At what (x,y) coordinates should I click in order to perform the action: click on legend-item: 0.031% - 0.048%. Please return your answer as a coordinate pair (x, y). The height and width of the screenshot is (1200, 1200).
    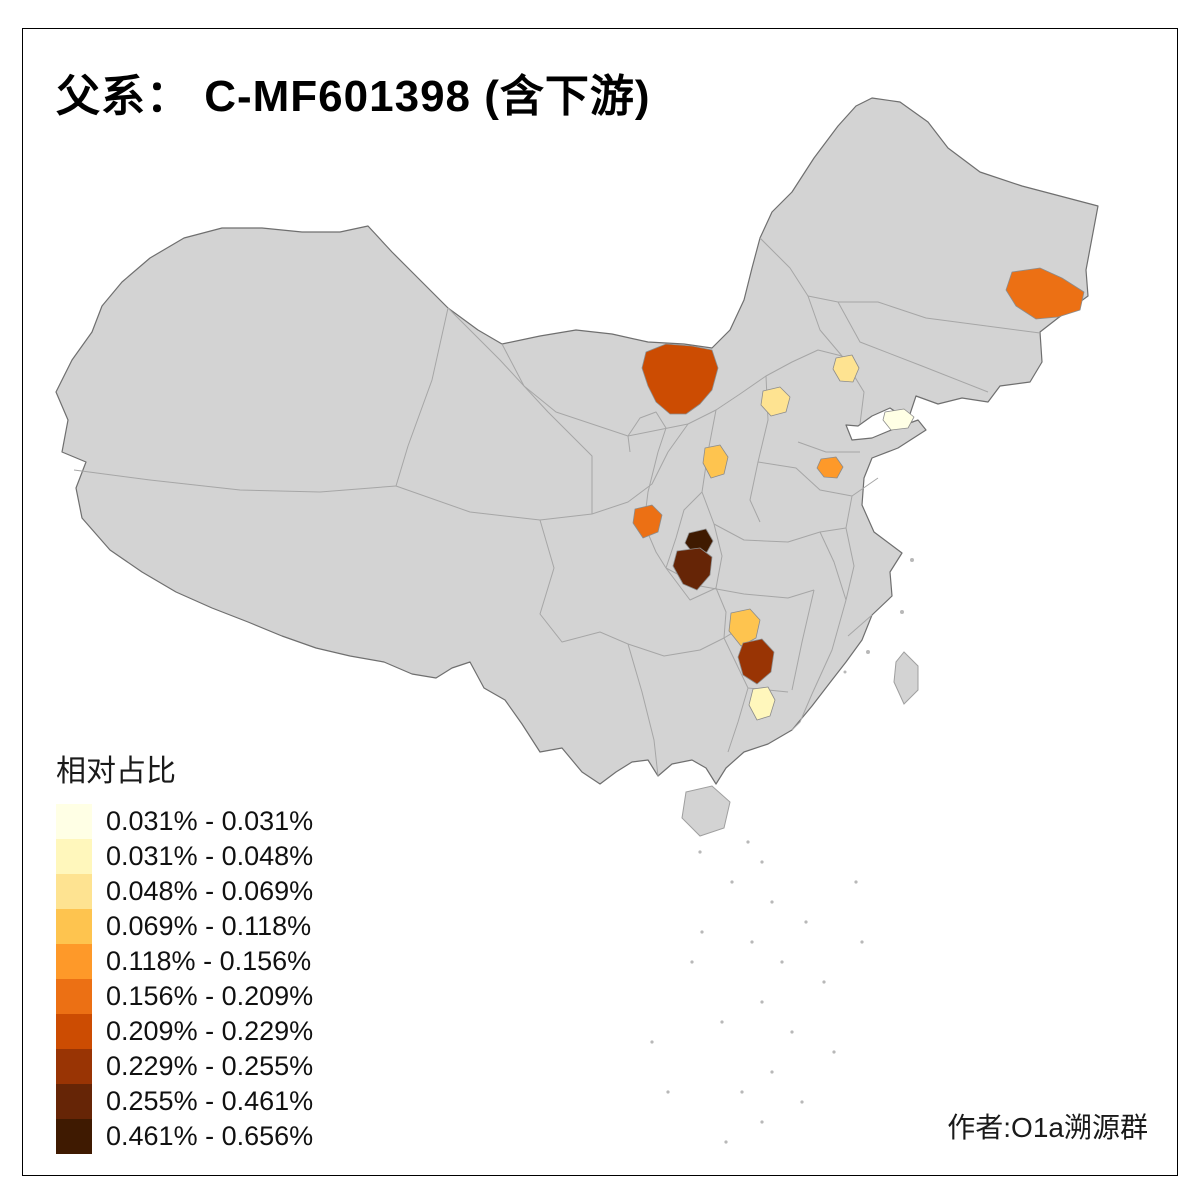
    Looking at the image, I should click on (184, 856).